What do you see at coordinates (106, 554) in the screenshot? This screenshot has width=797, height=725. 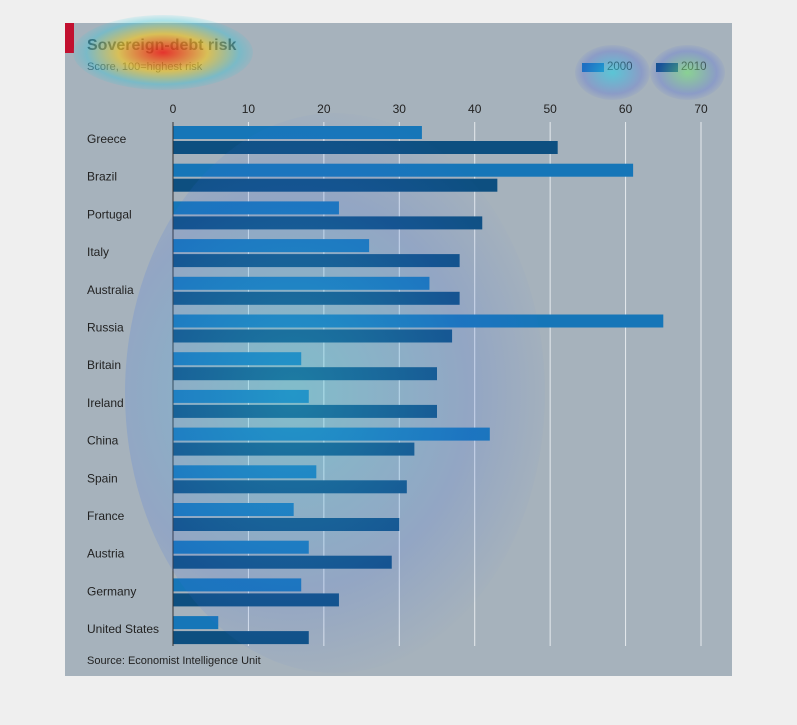 I see `category-label: Austria` at bounding box center [106, 554].